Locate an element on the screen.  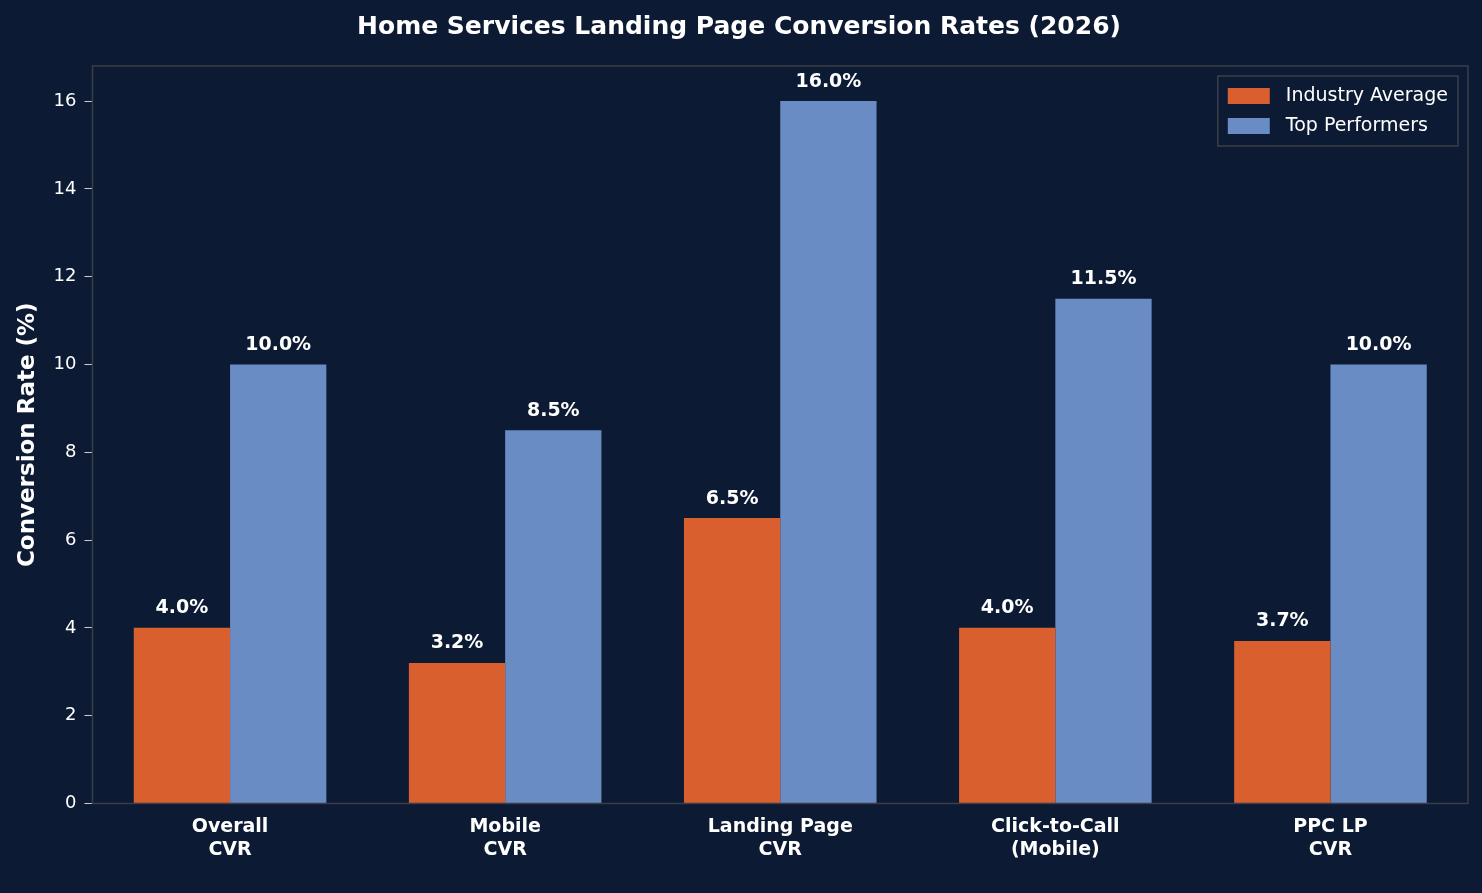
y-tick-label: 2 is located at coordinates (71, 714).